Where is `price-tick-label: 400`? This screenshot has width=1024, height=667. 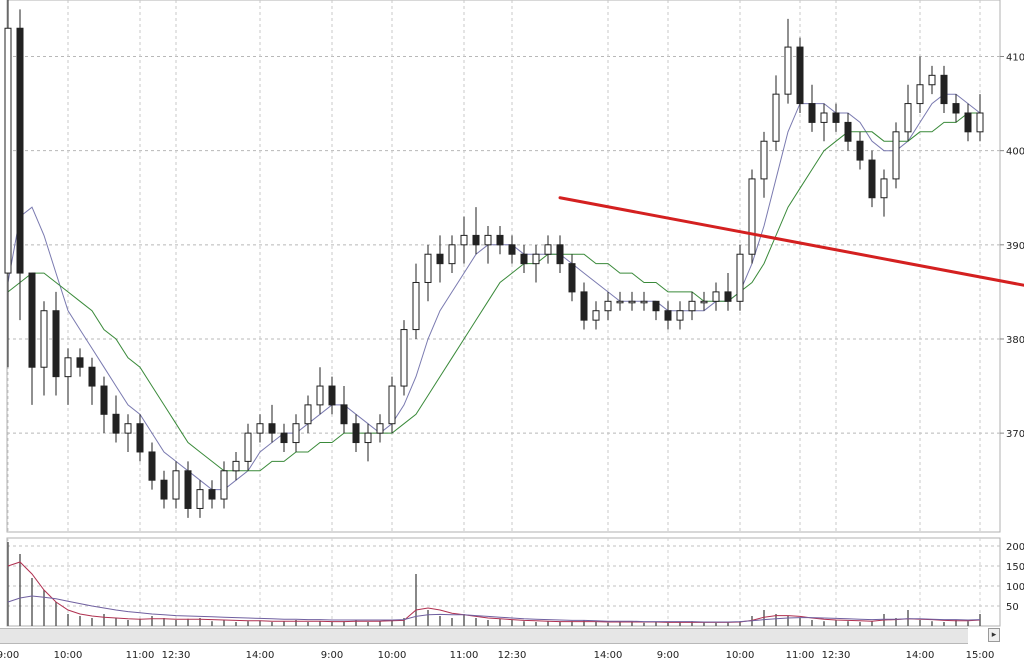 price-tick-label: 400 is located at coordinates (1015, 152).